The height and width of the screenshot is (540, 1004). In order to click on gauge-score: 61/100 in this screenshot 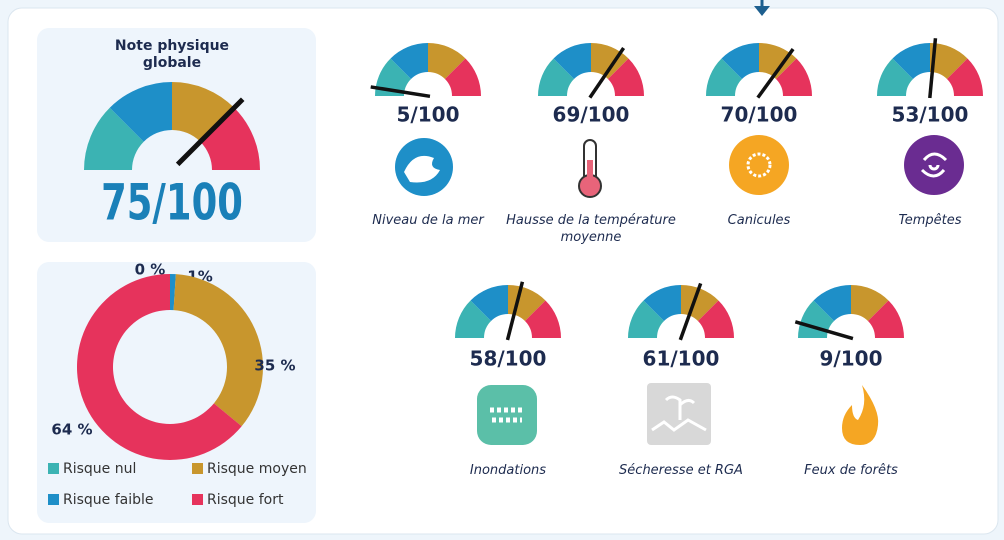, I will do `click(681, 359)`.